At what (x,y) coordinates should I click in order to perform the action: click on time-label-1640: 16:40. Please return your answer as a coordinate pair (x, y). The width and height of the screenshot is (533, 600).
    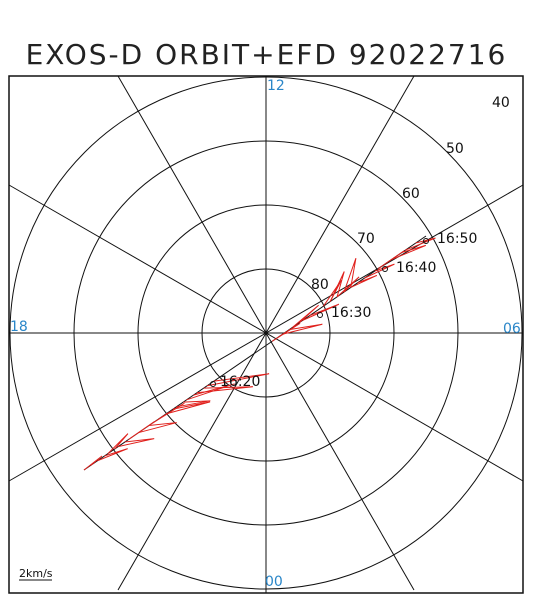
    Looking at the image, I should click on (416, 268).